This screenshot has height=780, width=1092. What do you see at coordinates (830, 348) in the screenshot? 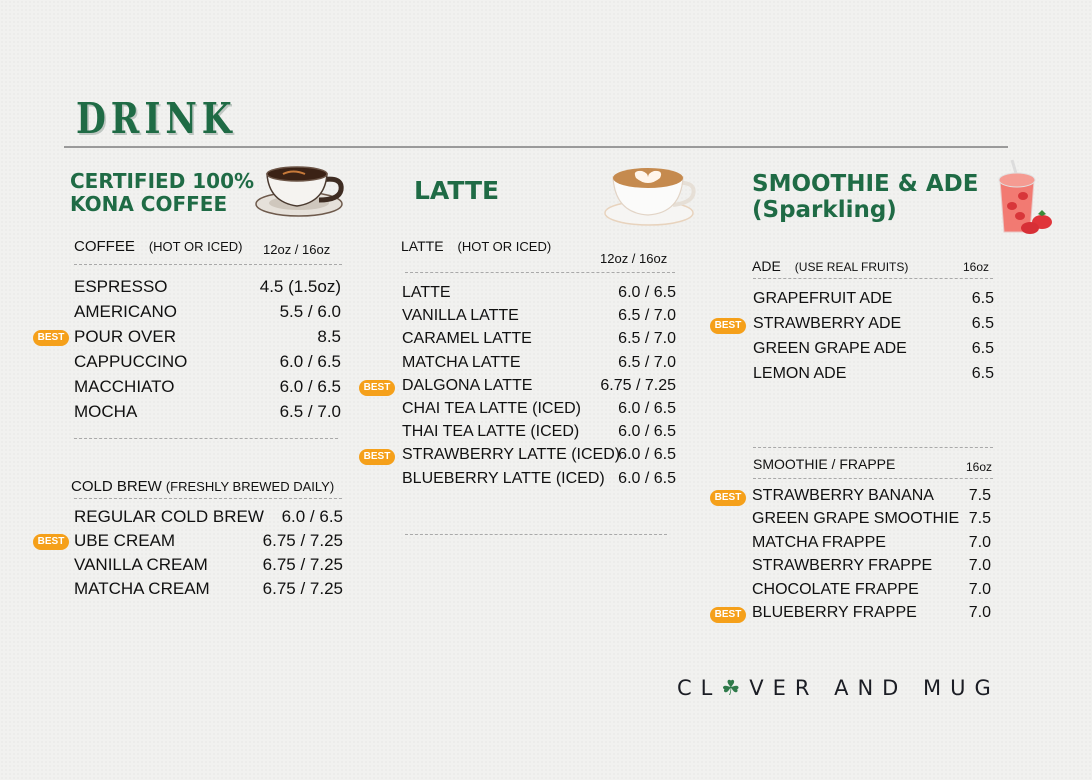
I see `menu-item-name: GREEN GRAPE ADE` at bounding box center [830, 348].